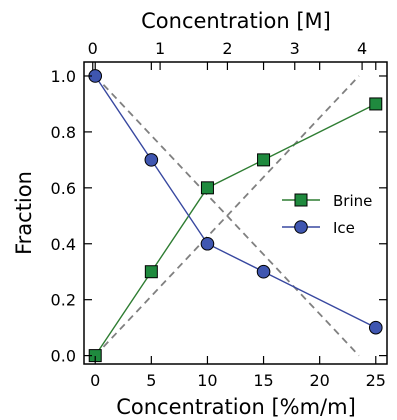  Describe the element at coordinates (227, 48) in the screenshot. I see `x2-tick-label: 2` at that location.